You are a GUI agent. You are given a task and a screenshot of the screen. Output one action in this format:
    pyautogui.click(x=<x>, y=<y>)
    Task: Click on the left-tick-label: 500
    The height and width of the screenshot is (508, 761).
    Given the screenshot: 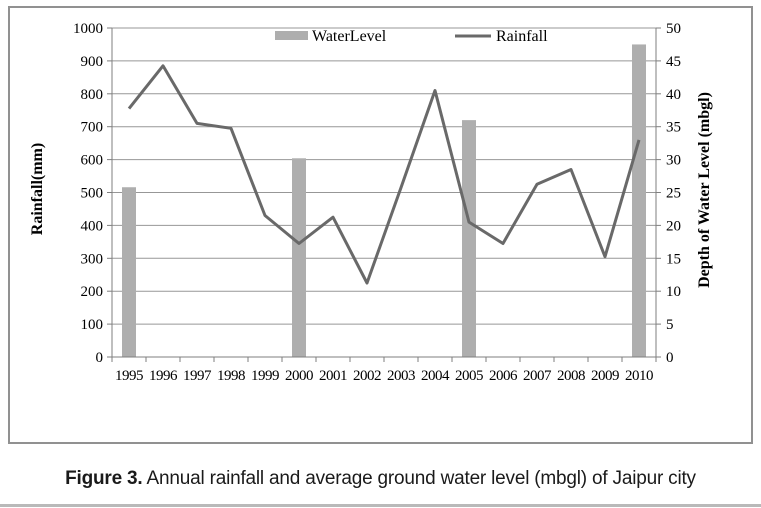 What is the action you would take?
    pyautogui.click(x=92, y=194)
    